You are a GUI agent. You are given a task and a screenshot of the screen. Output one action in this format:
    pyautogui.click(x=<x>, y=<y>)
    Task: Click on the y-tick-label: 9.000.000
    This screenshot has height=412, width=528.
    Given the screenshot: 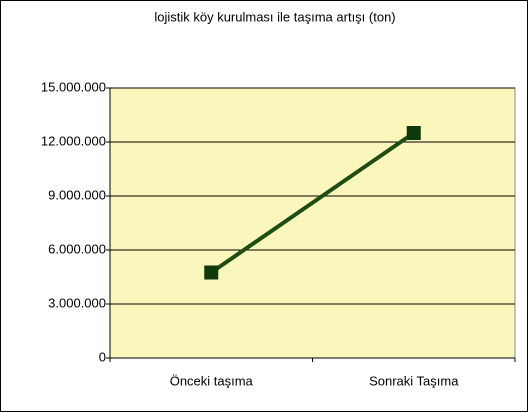 What is the action you would take?
    pyautogui.click(x=77, y=194)
    